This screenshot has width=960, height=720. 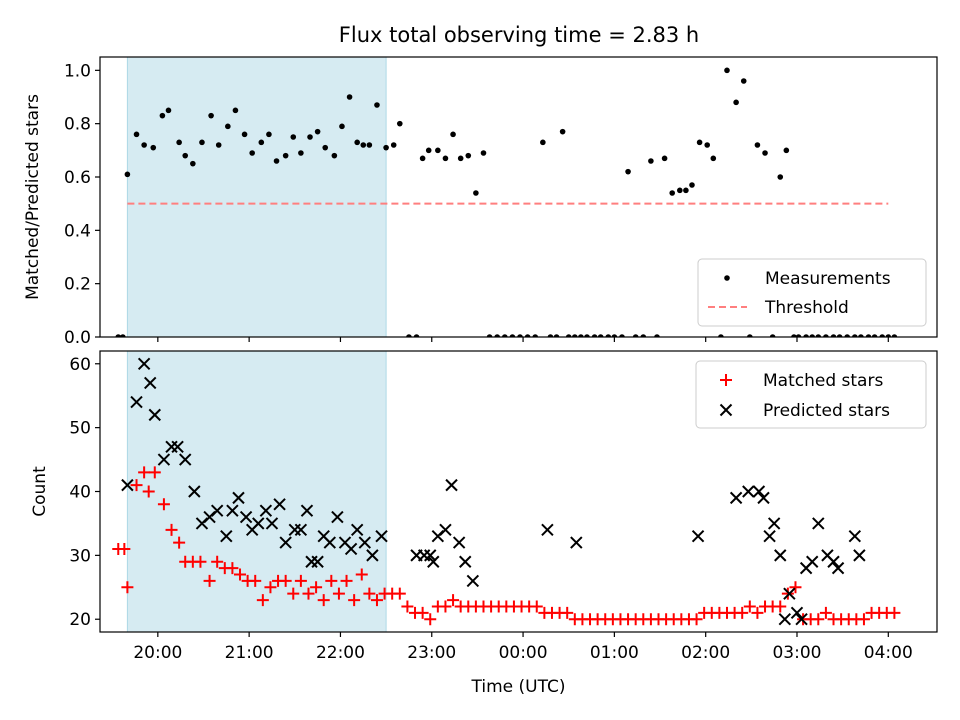 What do you see at coordinates (888, 653) in the screenshot?
I see `x-tick-label: 04:00` at bounding box center [888, 653].